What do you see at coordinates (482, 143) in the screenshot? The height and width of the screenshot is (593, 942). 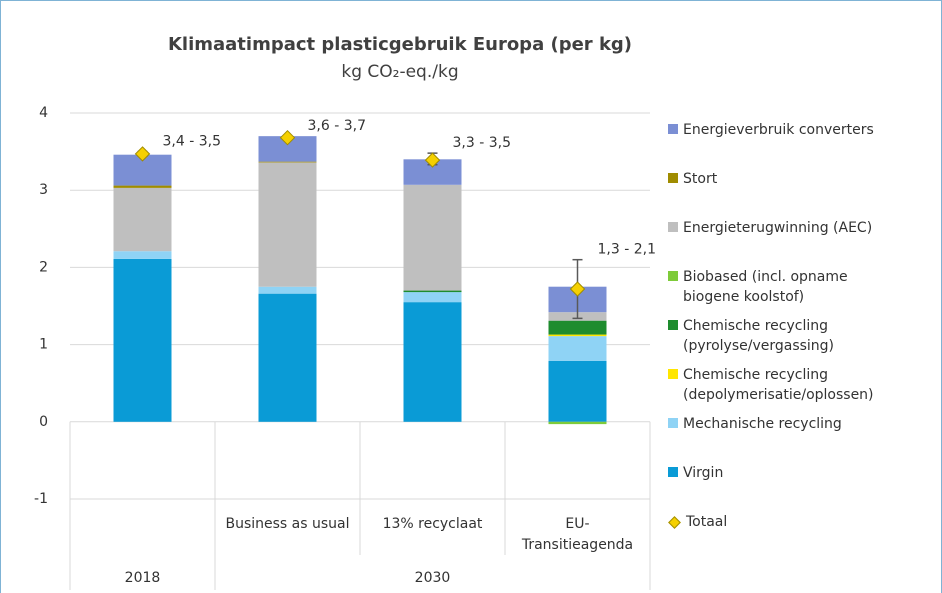 I see `data-label: 3,3 - 3,5` at bounding box center [482, 143].